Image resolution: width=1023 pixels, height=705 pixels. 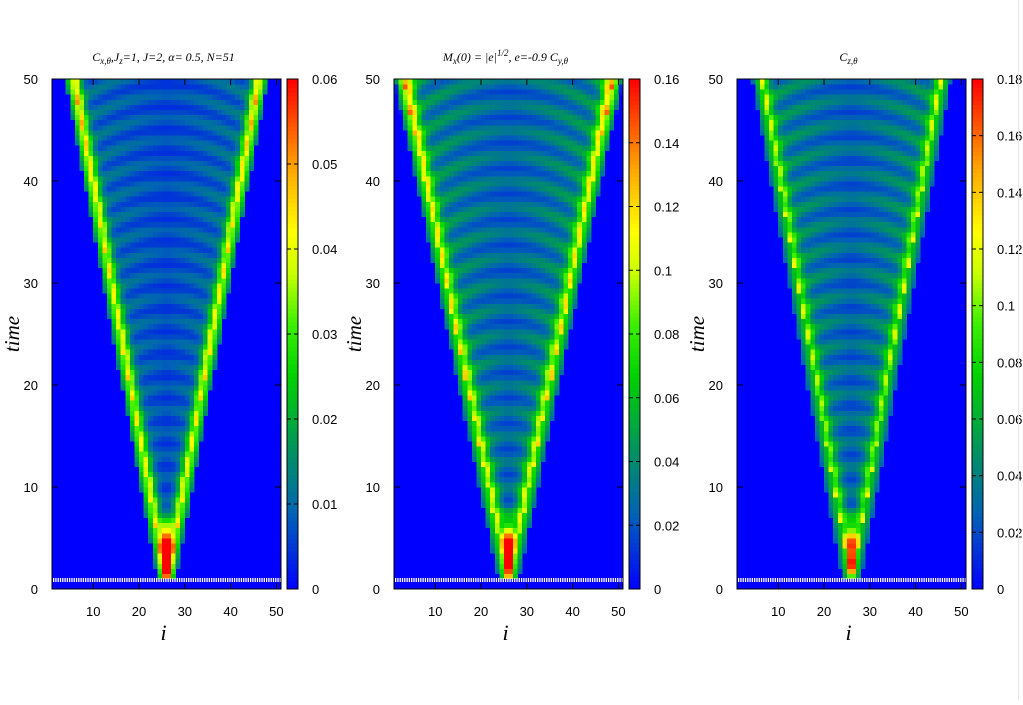 What do you see at coordinates (324, 334) in the screenshot?
I see `colorbar-tick-label: 0.03` at bounding box center [324, 334].